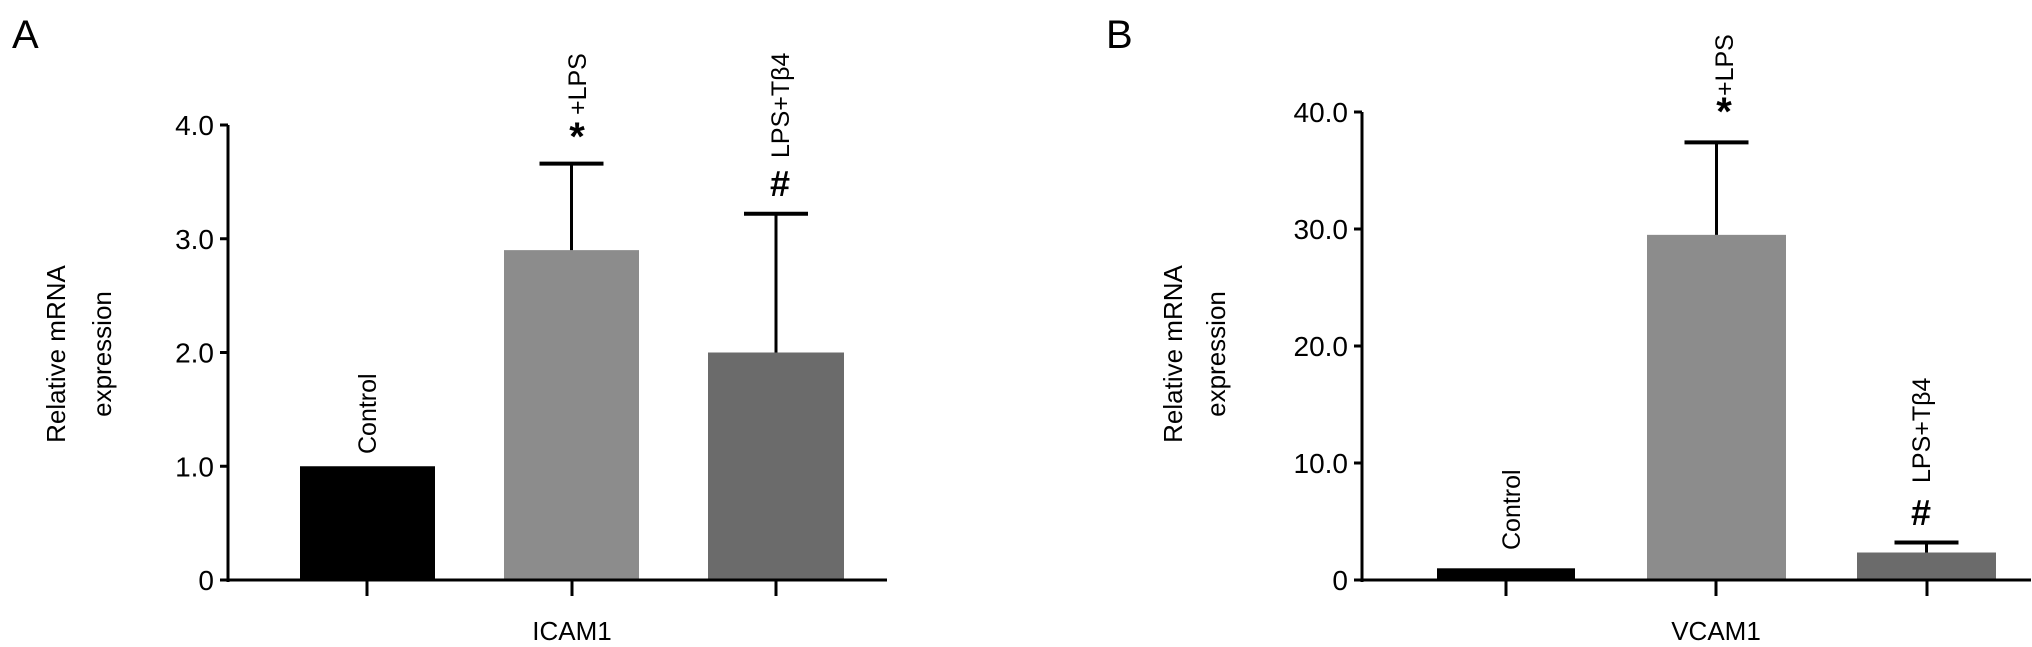  I want to click on y-tick-label: 3.0, so click(194, 239).